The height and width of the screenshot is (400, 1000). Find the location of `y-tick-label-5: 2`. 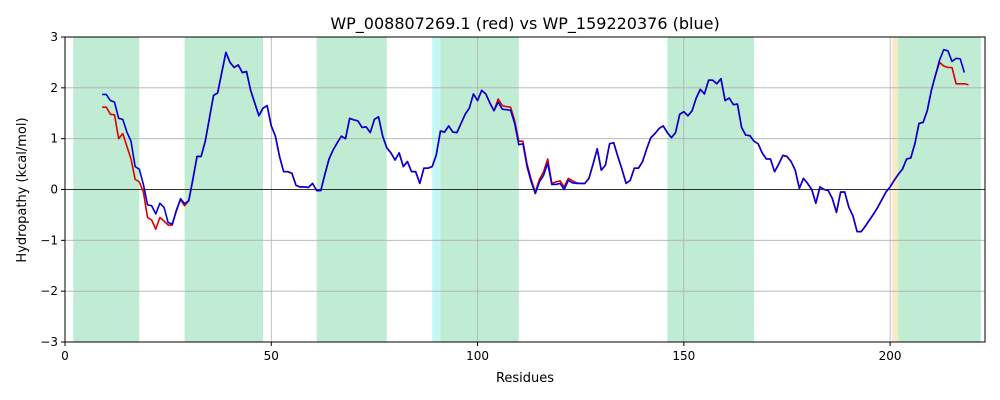

y-tick-label-5: 2 is located at coordinates (54, 88).